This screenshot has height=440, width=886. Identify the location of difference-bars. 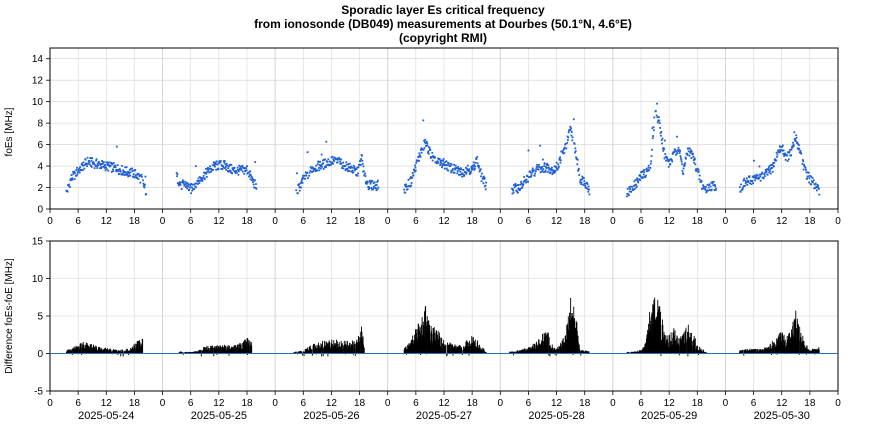
(442, 327).